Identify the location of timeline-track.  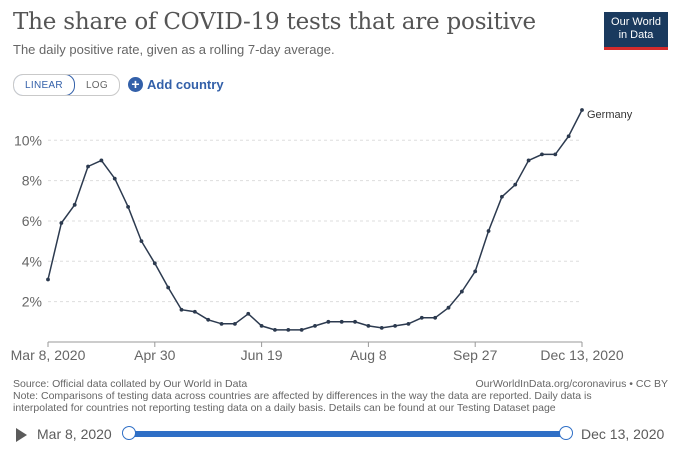
(348, 434).